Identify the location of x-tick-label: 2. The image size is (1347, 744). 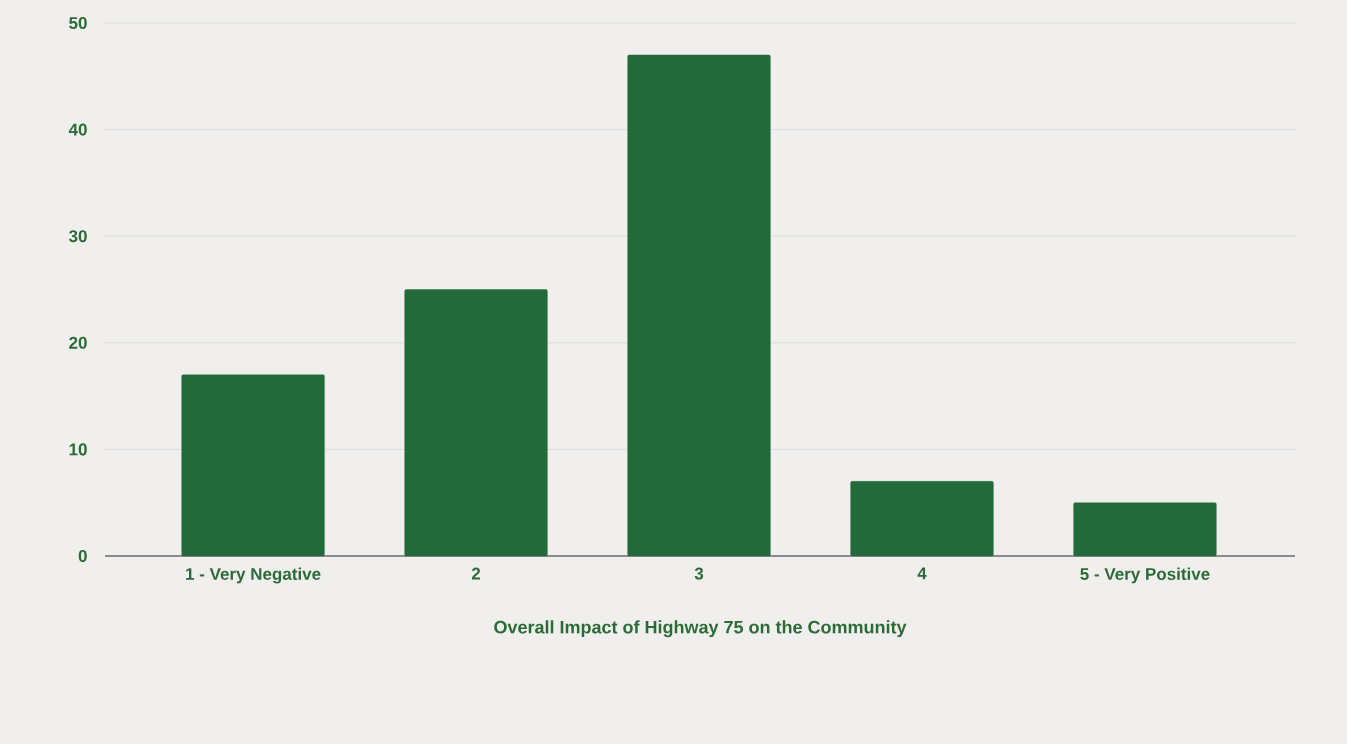
(476, 573).